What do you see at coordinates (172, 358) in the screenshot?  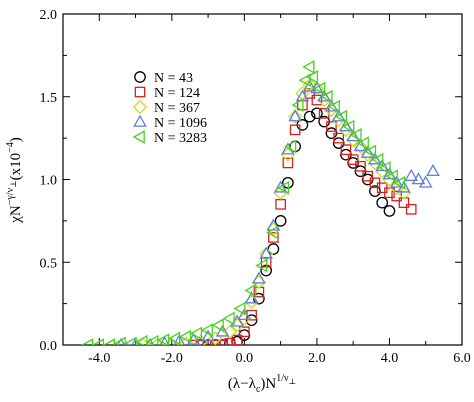 I see `x-tick-label: -2.0` at bounding box center [172, 358].